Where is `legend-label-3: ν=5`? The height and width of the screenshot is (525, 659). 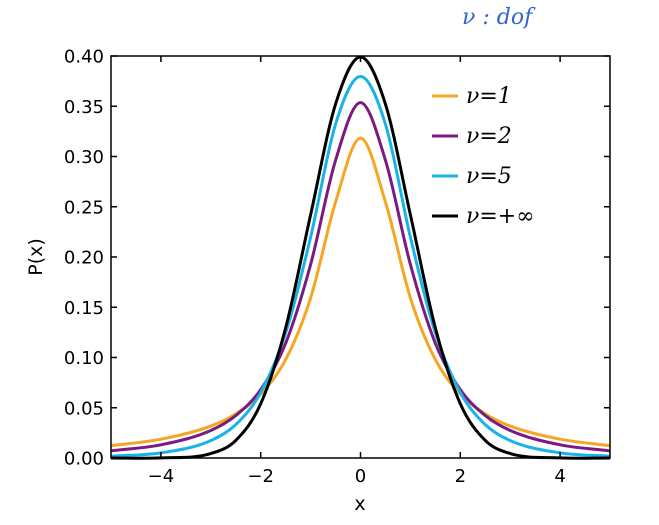 legend-label-3: ν=5 is located at coordinates (489, 176).